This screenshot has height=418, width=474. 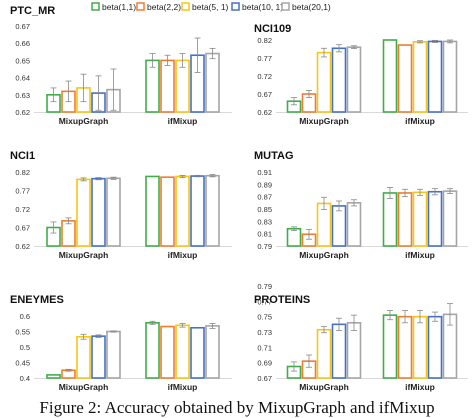 I want to click on y-tick-label: 0.85, so click(x=264, y=209).